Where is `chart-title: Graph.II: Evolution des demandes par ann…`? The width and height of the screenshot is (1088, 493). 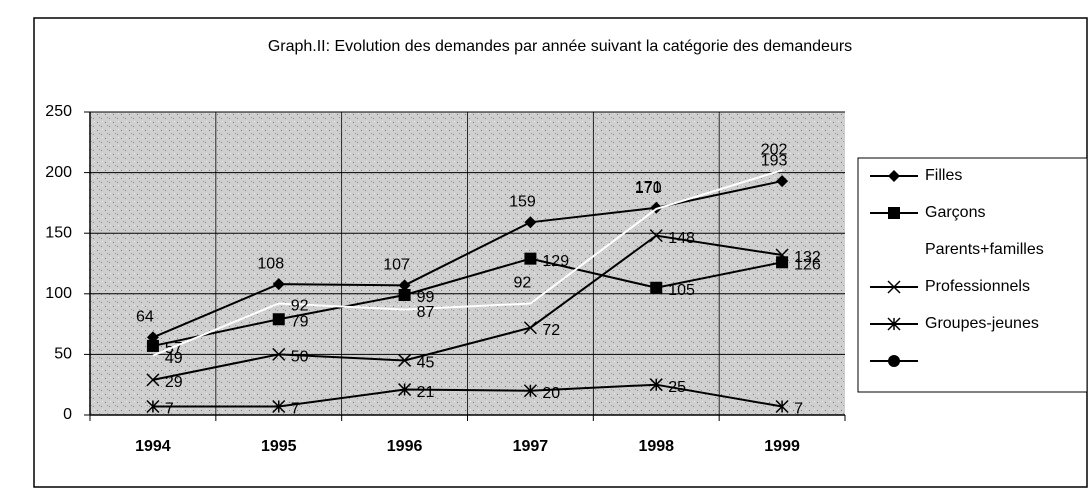 chart-title: Graph.II: Evolution des demandes par ann… is located at coordinates (560, 46).